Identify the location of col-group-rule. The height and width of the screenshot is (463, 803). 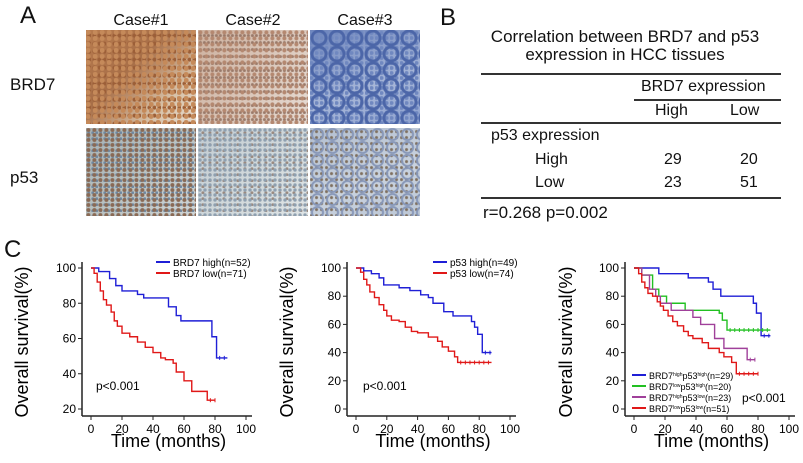
(707, 100).